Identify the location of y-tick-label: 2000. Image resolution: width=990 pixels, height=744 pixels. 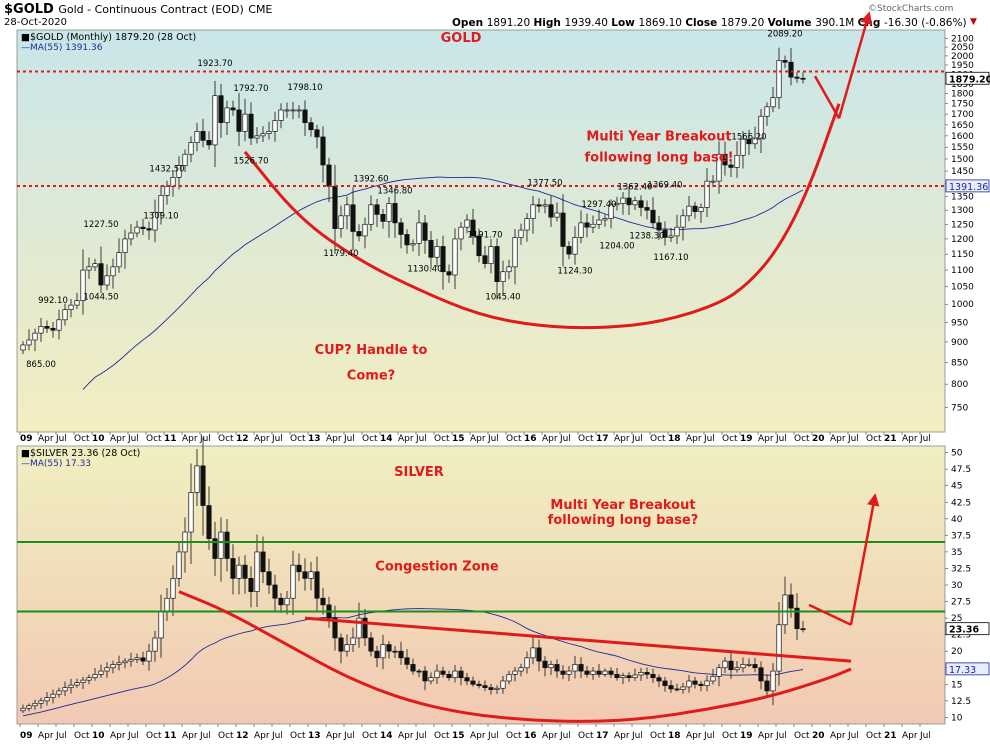
(962, 57).